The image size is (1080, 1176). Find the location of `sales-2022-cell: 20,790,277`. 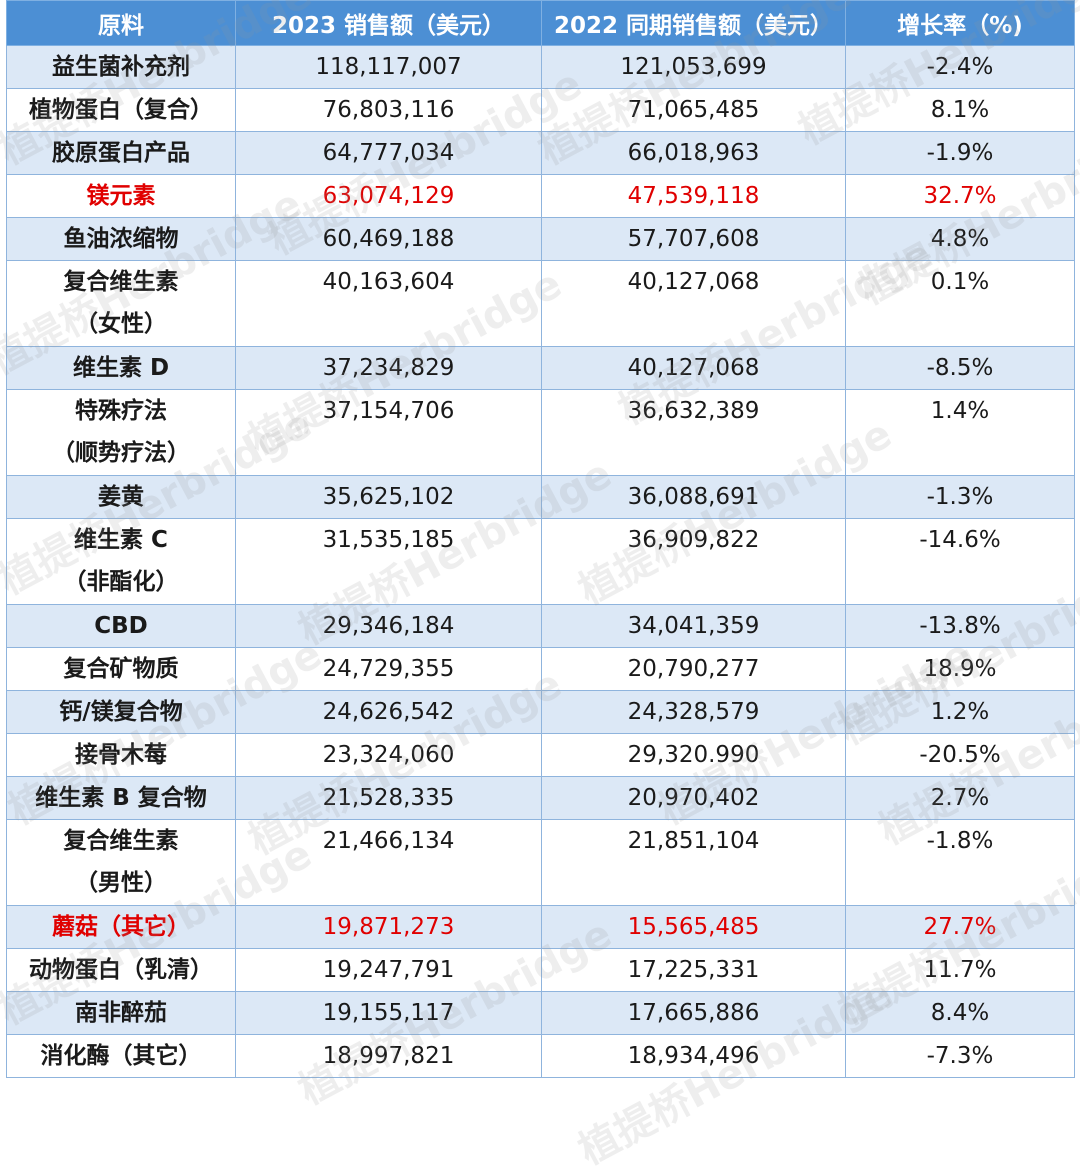

sales-2022-cell: 20,790,277 is located at coordinates (693, 669).